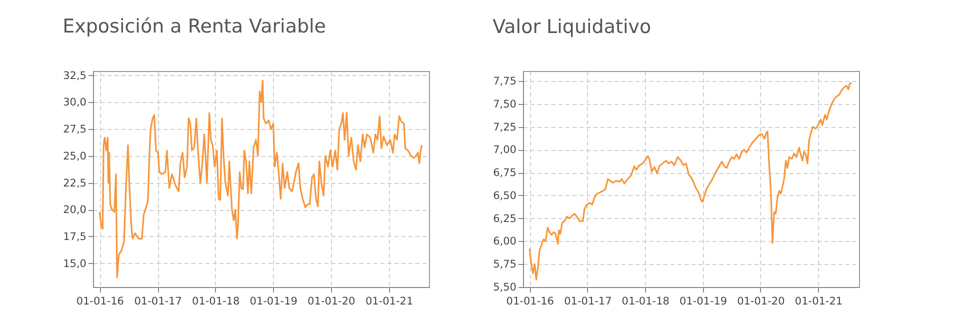 Image resolution: width=963 pixels, height=336 pixels. Describe the element at coordinates (504, 264) in the screenshot. I see `y-tick-label: 5,75` at that location.